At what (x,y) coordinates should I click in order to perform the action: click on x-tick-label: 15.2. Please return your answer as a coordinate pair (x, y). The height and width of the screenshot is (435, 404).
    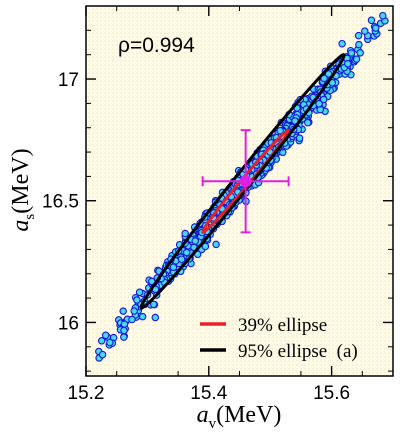
    Looking at the image, I should click on (86, 393).